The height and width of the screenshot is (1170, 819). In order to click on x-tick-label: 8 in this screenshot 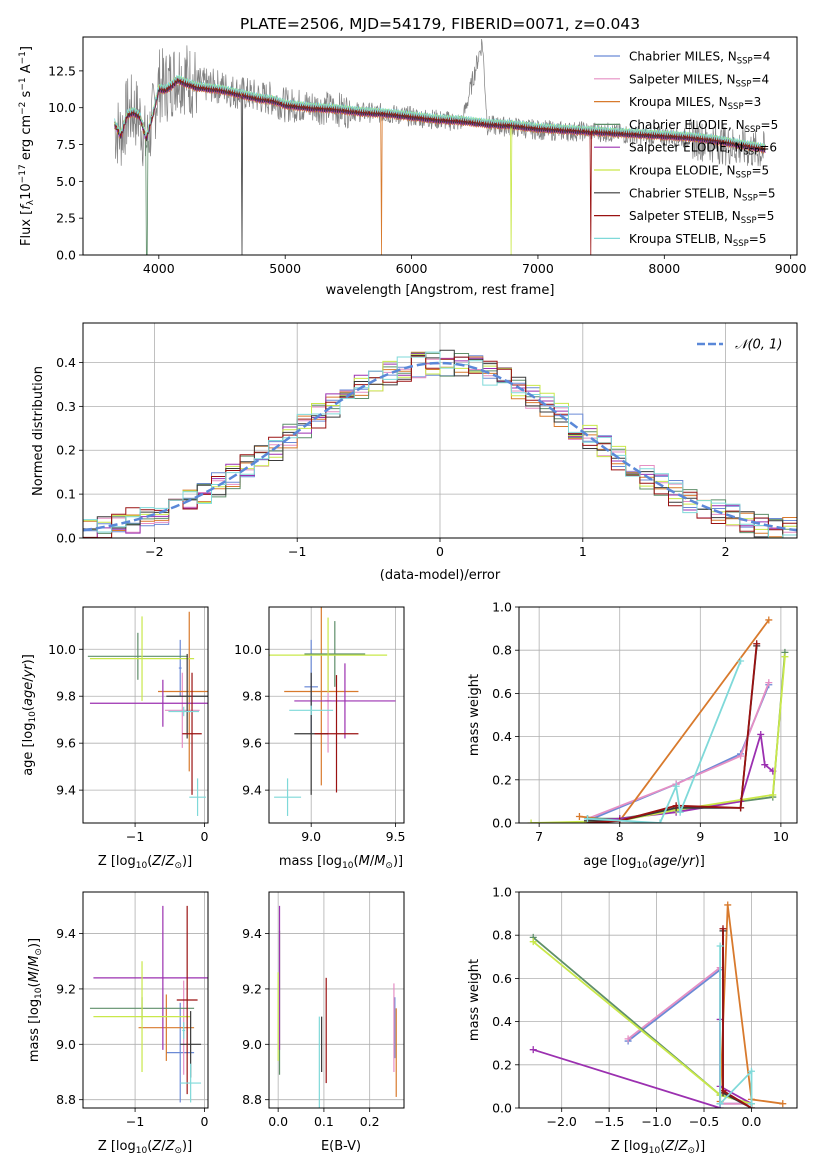, I will do `click(620, 836)`.